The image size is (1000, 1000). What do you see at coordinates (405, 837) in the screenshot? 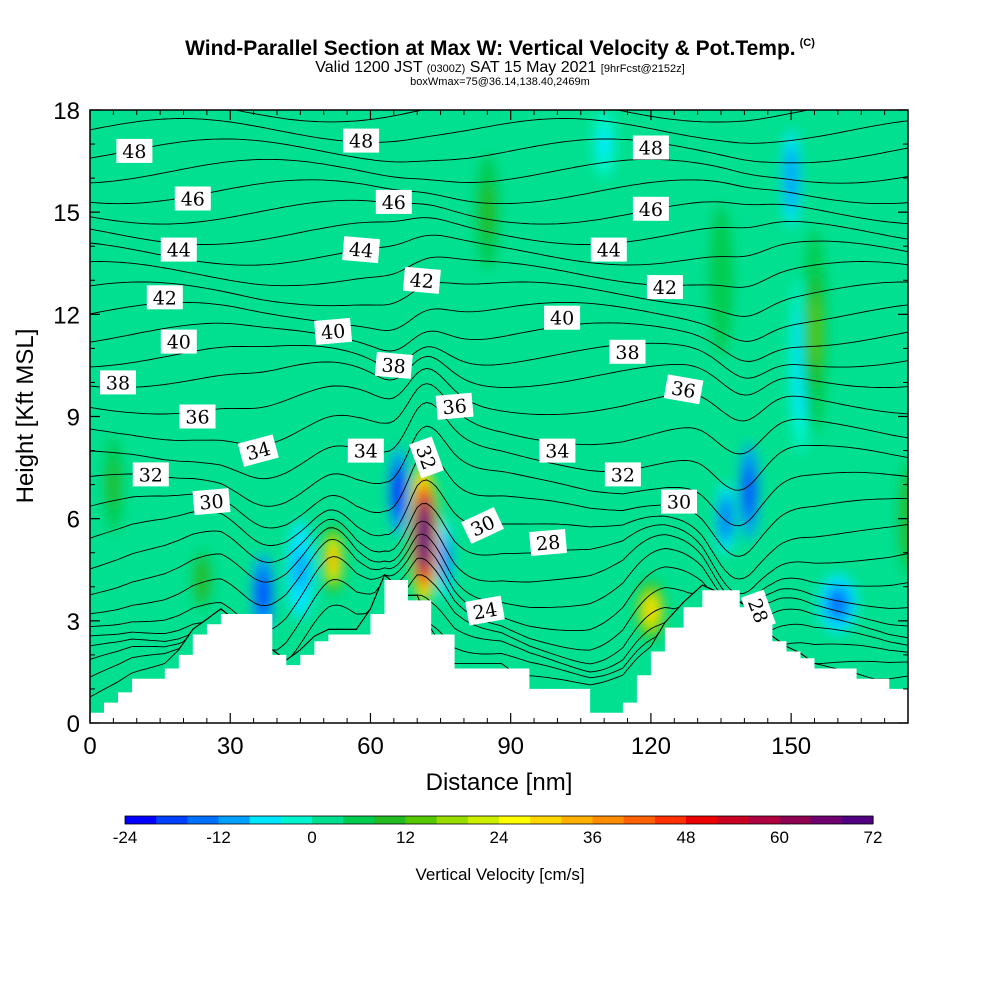
I see `colorbar-tick-label: 12` at bounding box center [405, 837].